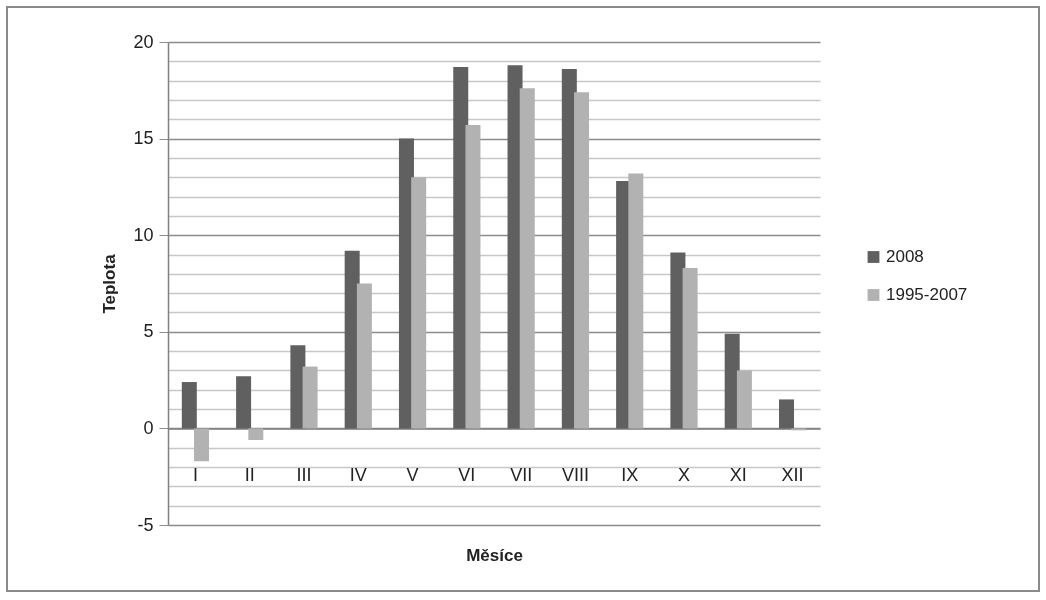  What do you see at coordinates (575, 474) in the screenshot?
I see `x-tick-label: VIII` at bounding box center [575, 474].